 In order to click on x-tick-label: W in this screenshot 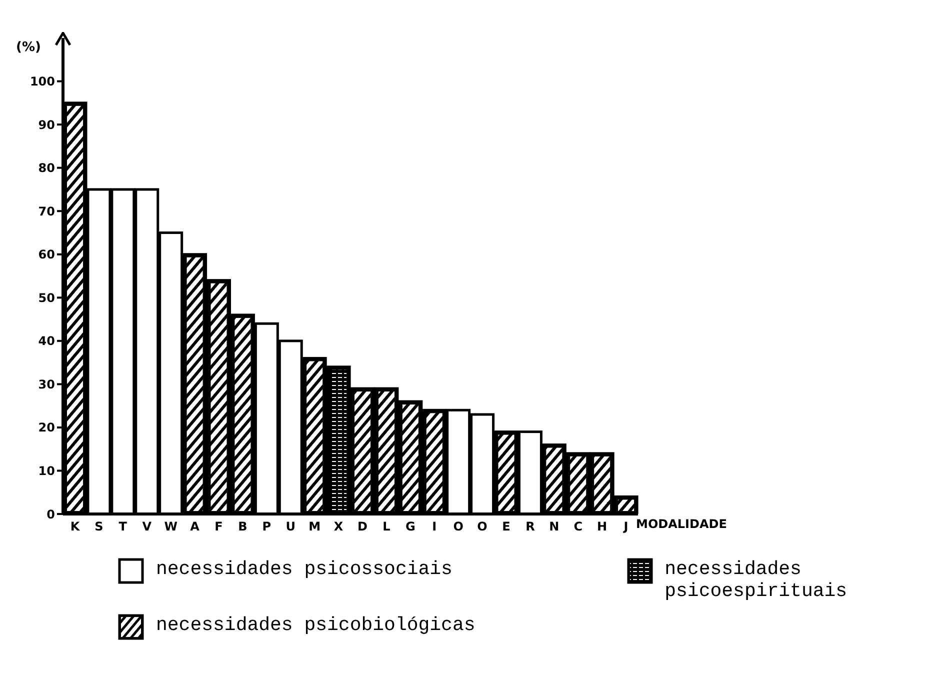, I will do `click(171, 527)`.